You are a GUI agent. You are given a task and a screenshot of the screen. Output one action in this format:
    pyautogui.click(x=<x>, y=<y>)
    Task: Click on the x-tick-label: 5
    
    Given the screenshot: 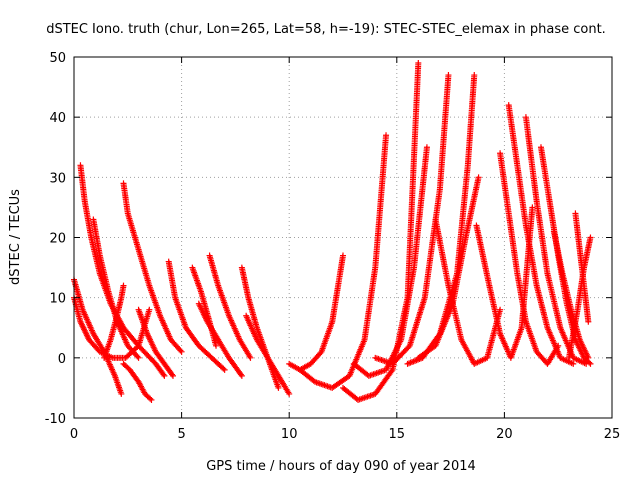 What is the action you would take?
    pyautogui.click(x=181, y=434)
    